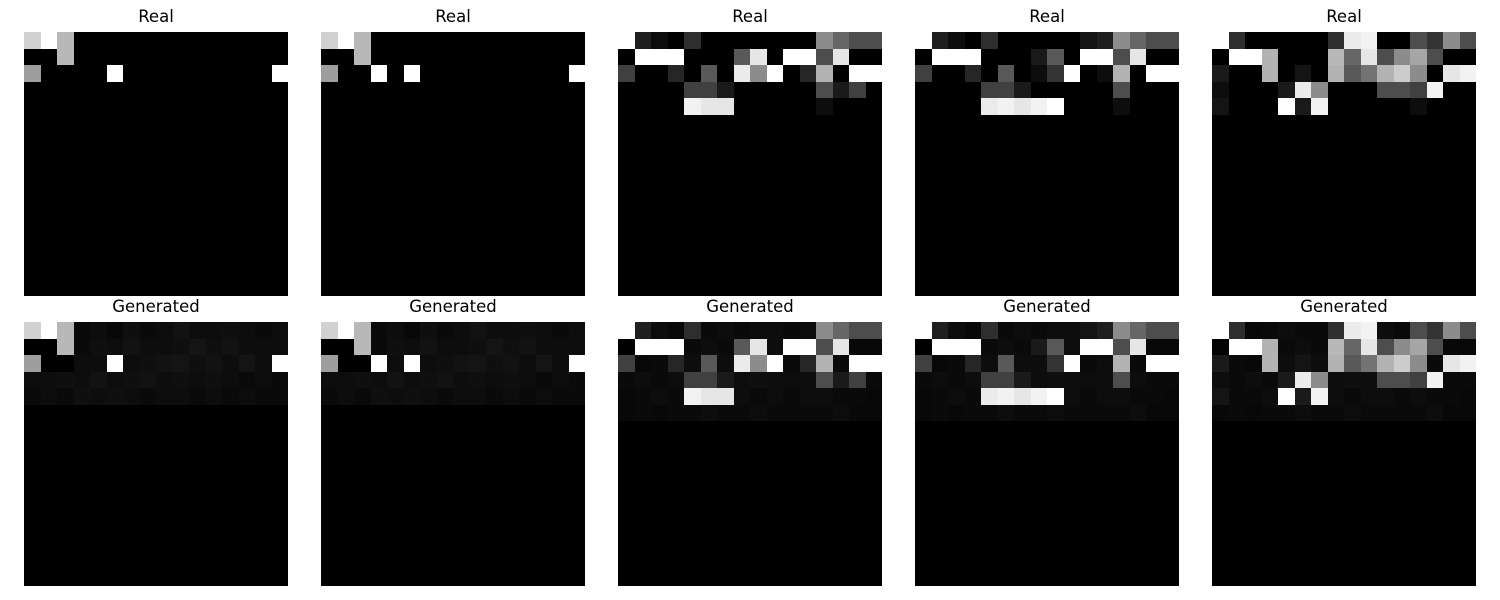  Describe the element at coordinates (453, 438) in the screenshot. I see `generated-panel-2: Generated` at that location.